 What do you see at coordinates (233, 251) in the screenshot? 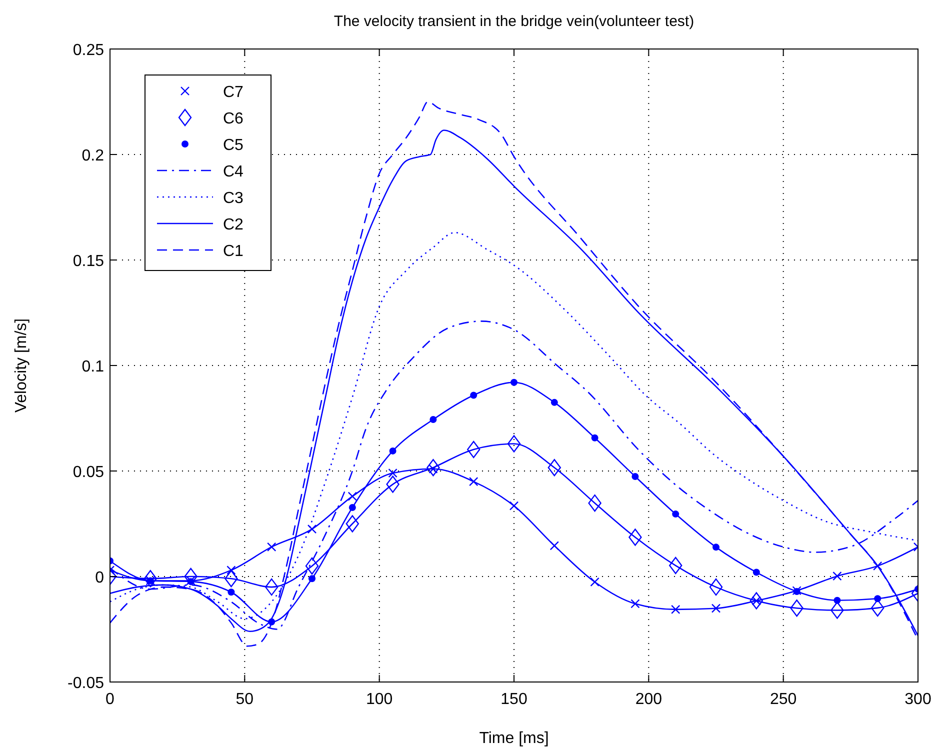
I see `legend-label: C1` at bounding box center [233, 251].